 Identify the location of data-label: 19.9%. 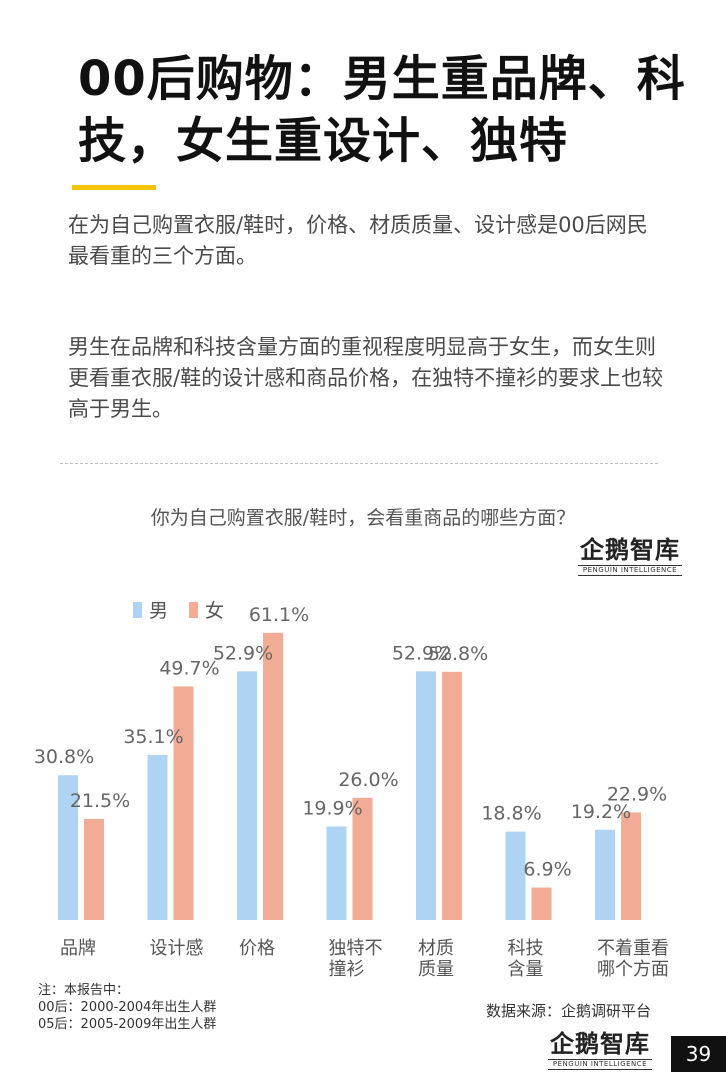
(332, 808).